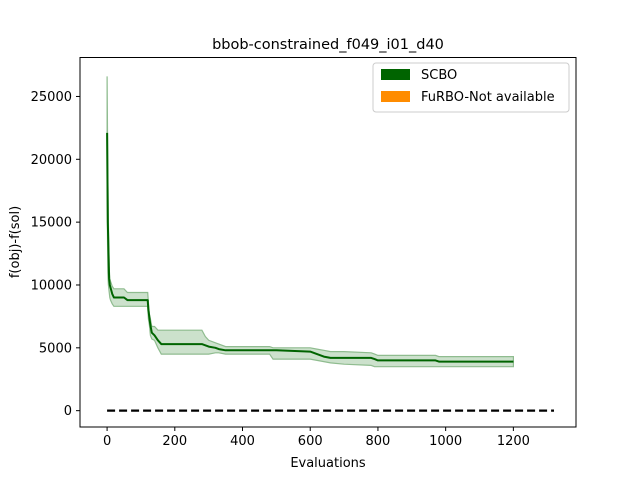 This screenshot has width=640, height=484. What do you see at coordinates (68, 411) in the screenshot?
I see `y-tick-label: 0` at bounding box center [68, 411].